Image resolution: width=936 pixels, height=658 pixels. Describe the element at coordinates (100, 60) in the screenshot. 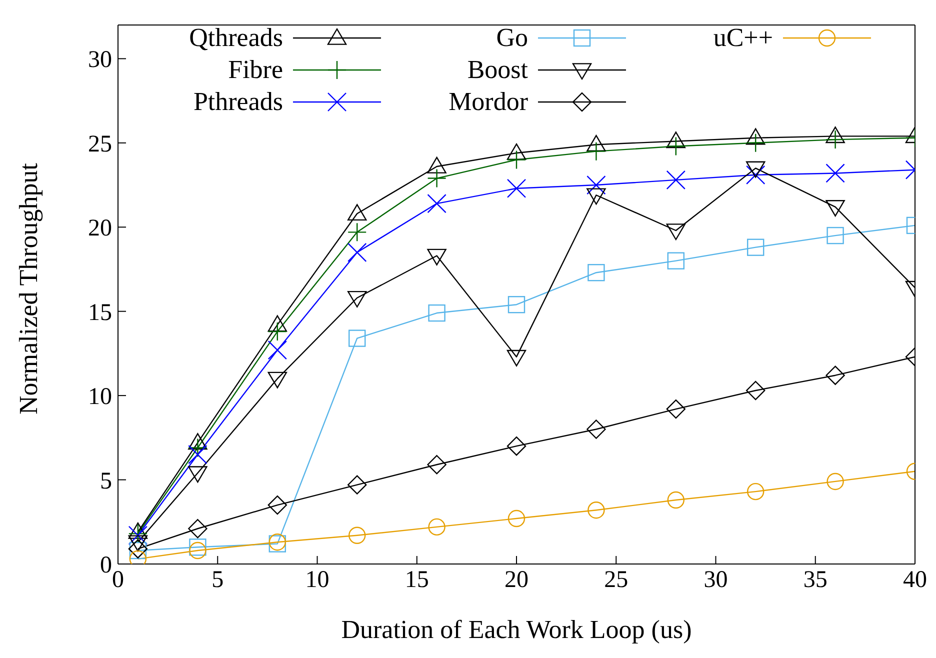

I see `y-tick-label: 30` at that location.